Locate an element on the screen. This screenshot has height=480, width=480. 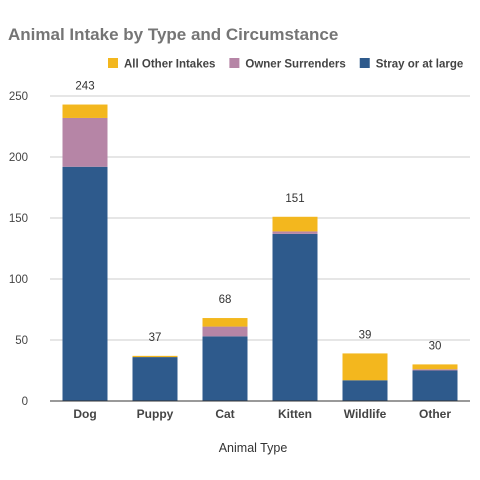
x-tick-label-kitten: Kitten is located at coordinates (295, 414).